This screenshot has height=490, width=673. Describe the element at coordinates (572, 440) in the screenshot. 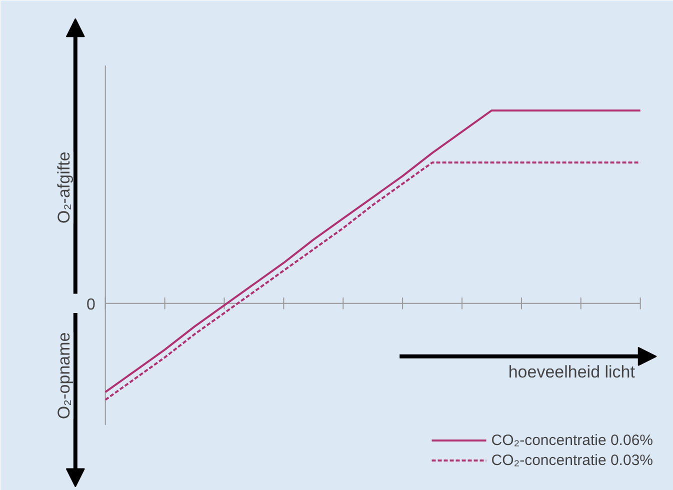

I see `legend-label: CO₂-concentratie 0.06%` at that location.